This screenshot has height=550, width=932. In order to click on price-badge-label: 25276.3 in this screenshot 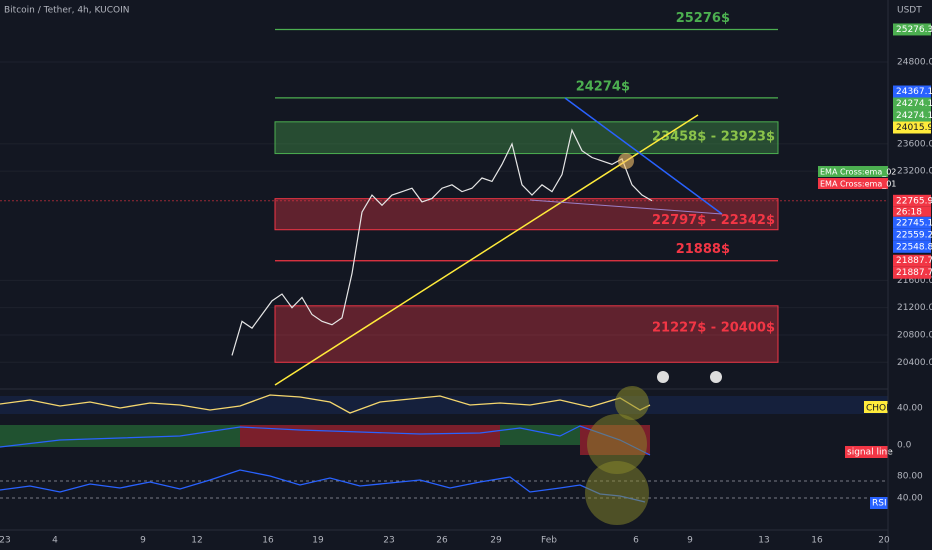, I will do `click(914, 30)`.